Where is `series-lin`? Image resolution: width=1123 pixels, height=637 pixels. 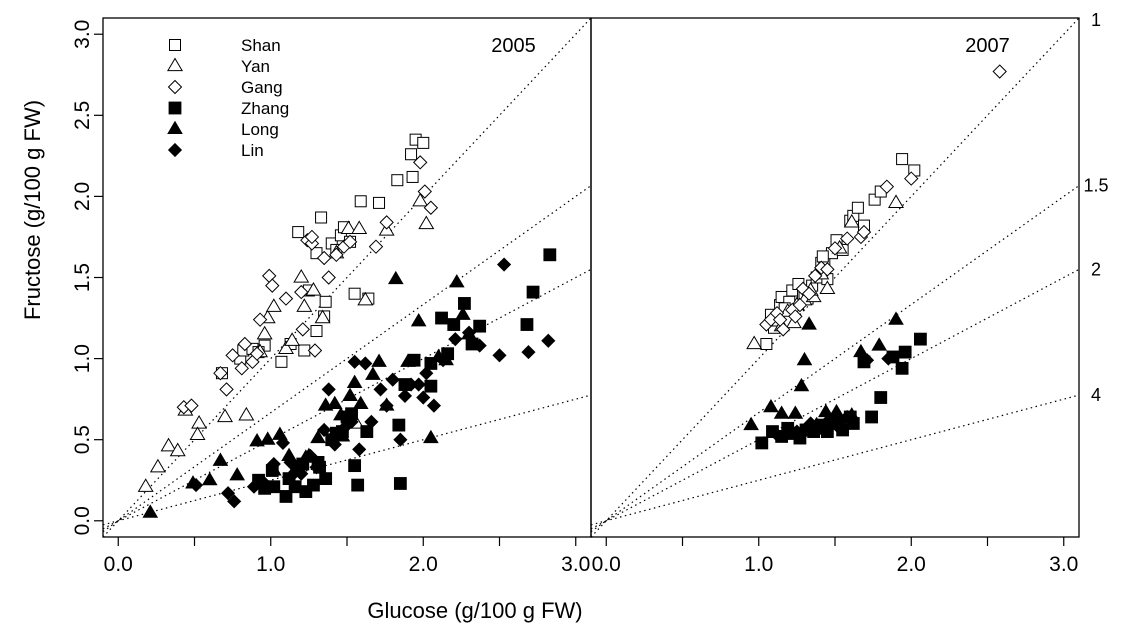 series-lin is located at coordinates (832, 396).